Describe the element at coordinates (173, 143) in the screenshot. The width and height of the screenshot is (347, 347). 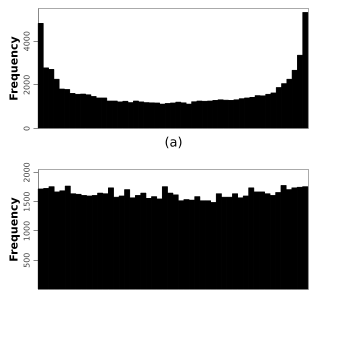
I see `x-axis-title: (a)` at that location.